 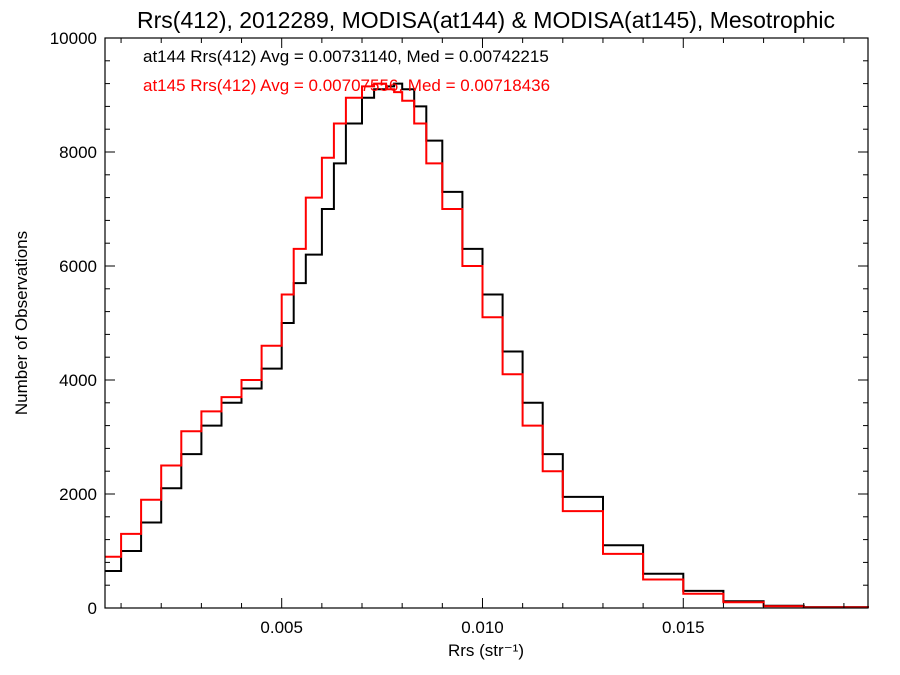 What do you see at coordinates (78, 152) in the screenshot?
I see `y-tick-label: 8000` at bounding box center [78, 152].